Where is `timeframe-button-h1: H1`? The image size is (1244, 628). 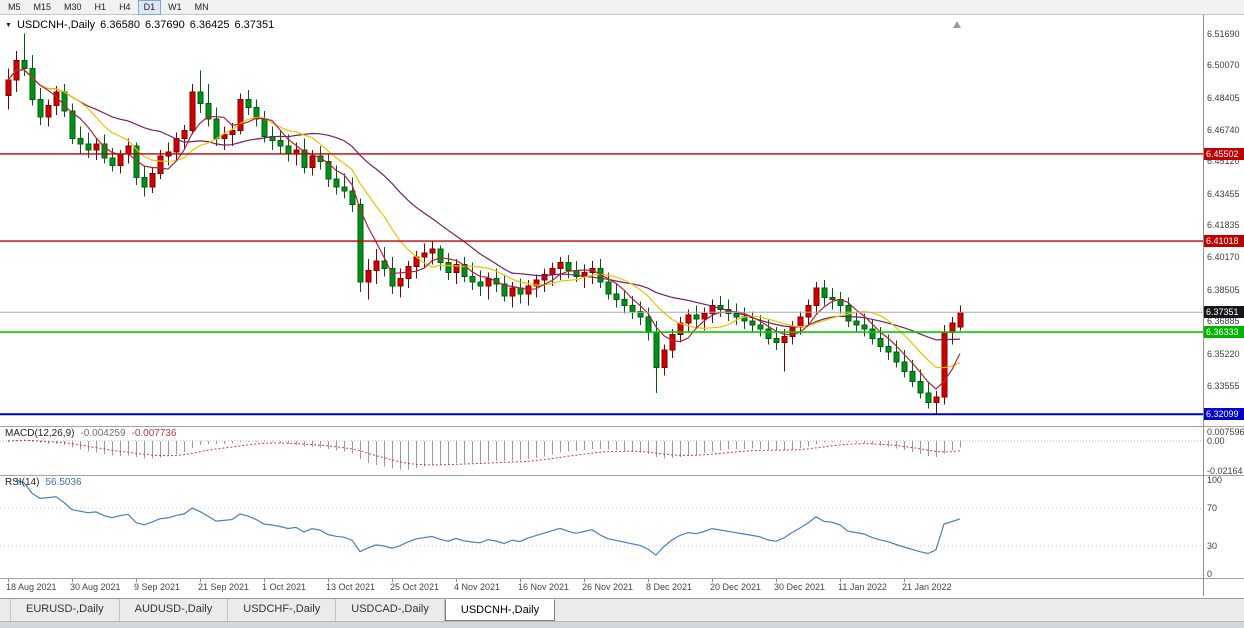 timeframe-button-h1: H1 is located at coordinates (100, 6).